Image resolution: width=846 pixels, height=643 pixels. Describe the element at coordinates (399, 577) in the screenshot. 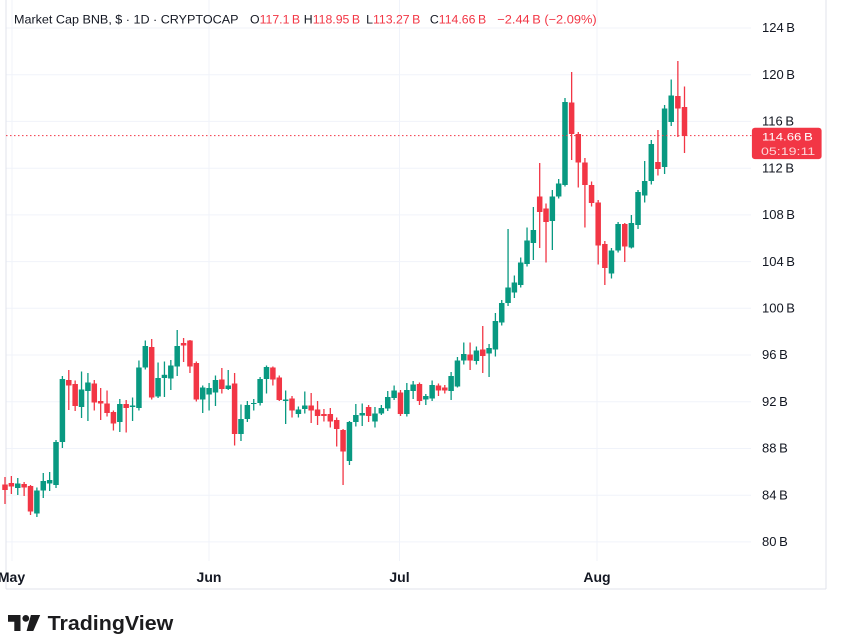

I see `svg-text: Jul` at that location.